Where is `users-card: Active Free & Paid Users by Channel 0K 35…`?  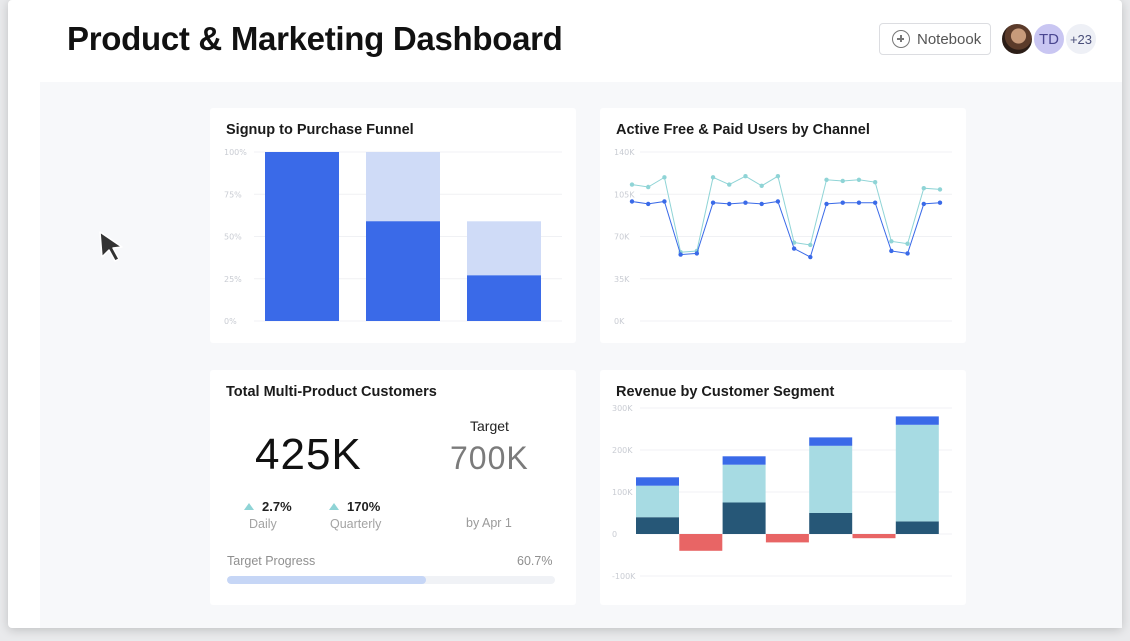
users-card: Active Free & Paid Users by Channel 0K 35… is located at coordinates (783, 225).